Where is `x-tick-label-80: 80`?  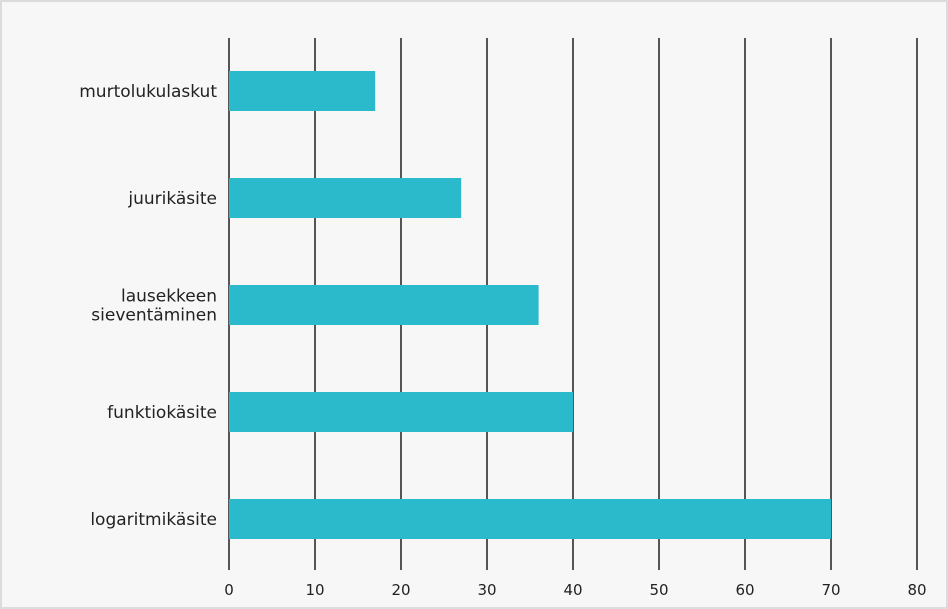
x-tick-label-80: 80 is located at coordinates (916, 590).